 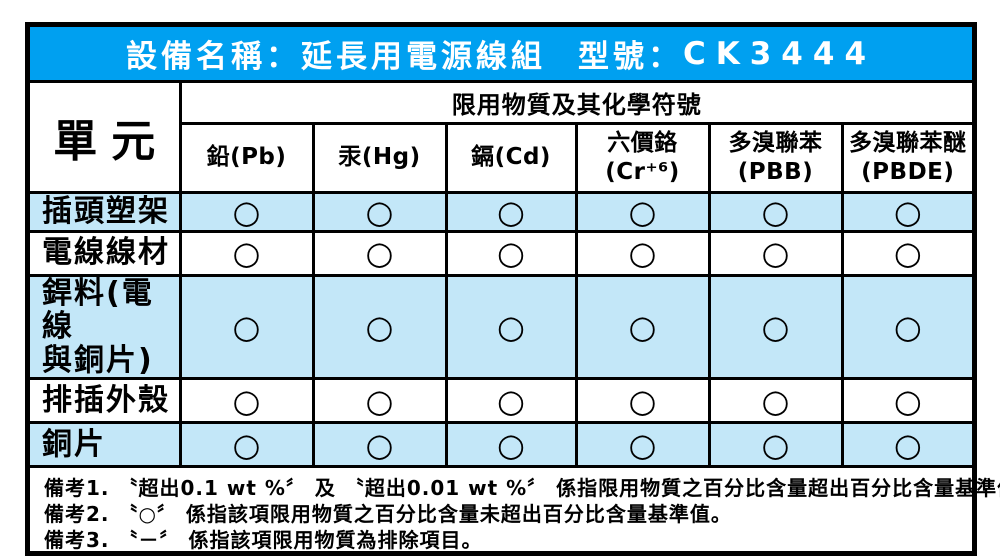 I want to click on column-header-pbb: 多溴聯苯 (PBB), so click(x=775, y=157).